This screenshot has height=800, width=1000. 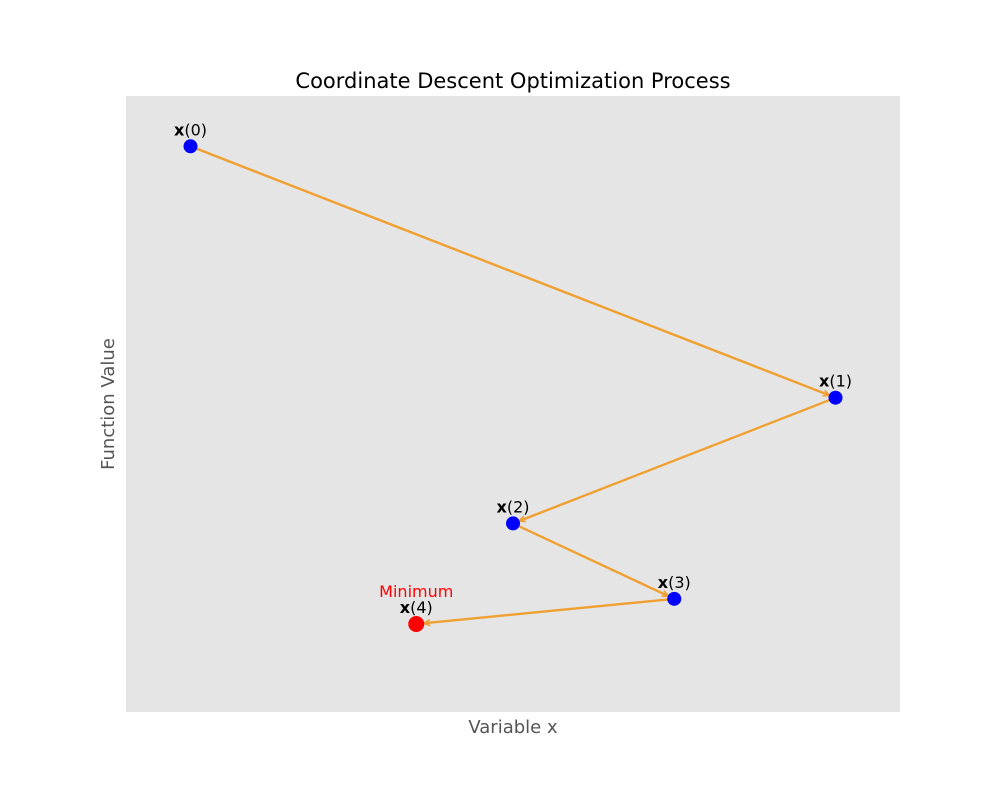 What do you see at coordinates (513, 727) in the screenshot?
I see `x-axis-label: Variable x` at bounding box center [513, 727].